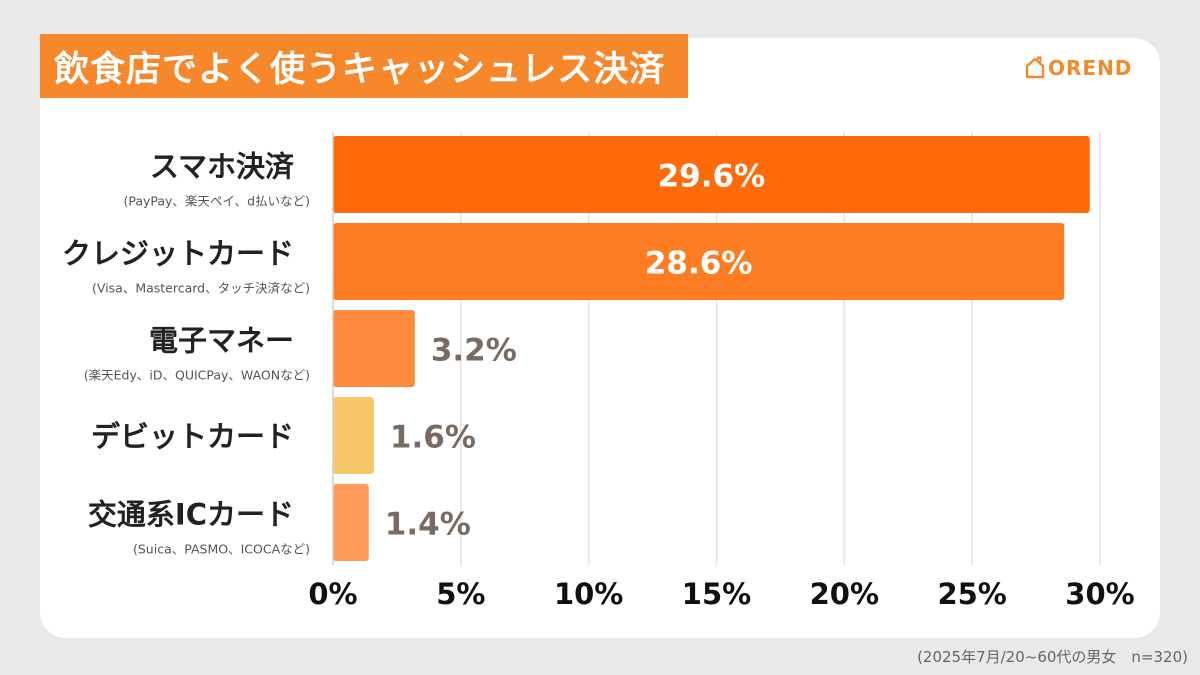 This screenshot has height=675, width=1200. What do you see at coordinates (201, 288) in the screenshot?
I see `category-sublabel: (Visa、Mastercard、タッチ決済など)` at bounding box center [201, 288].